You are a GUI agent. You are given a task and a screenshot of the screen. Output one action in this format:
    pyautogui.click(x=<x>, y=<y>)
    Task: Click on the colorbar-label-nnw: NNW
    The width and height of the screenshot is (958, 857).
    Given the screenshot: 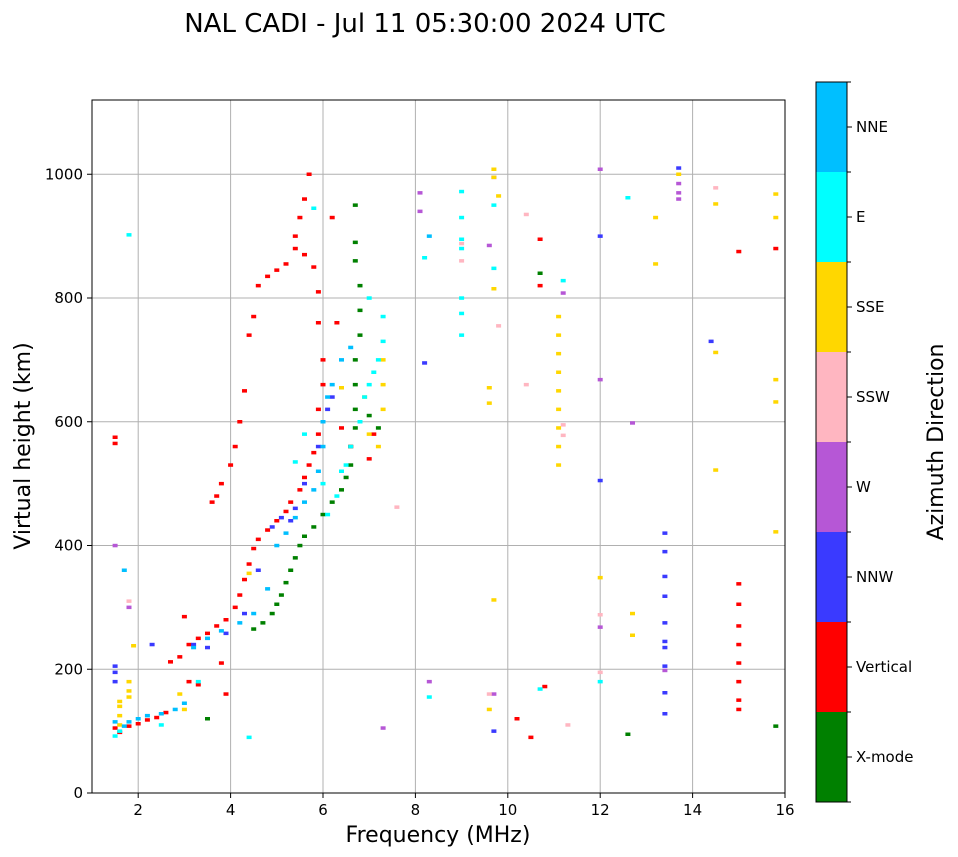 What is the action you would take?
    pyautogui.click(x=874, y=577)
    